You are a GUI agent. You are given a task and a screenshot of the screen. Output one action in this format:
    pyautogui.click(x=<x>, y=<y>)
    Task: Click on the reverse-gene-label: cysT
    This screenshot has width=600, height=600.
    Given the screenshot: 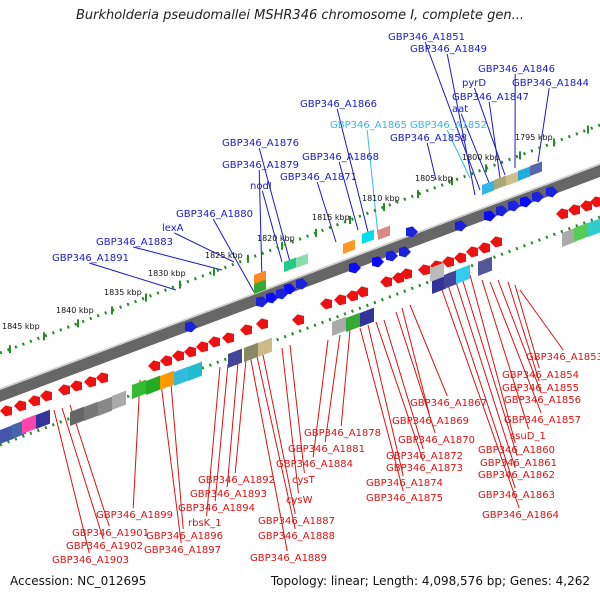 What is the action you would take?
    pyautogui.click(x=304, y=480)
    